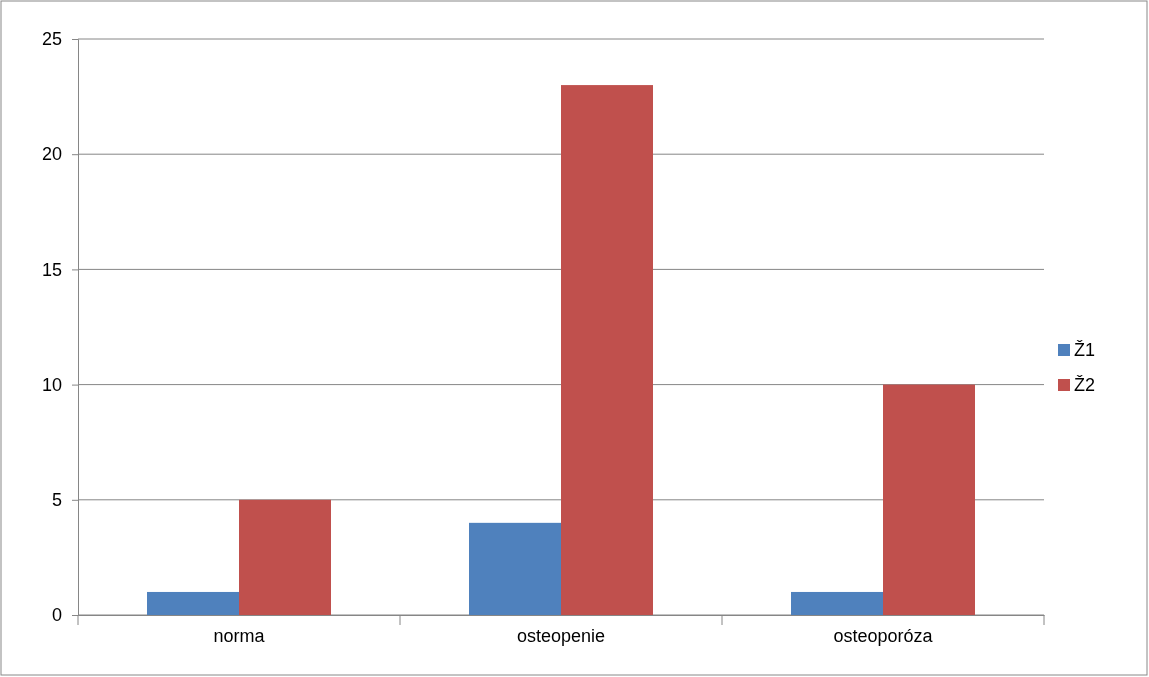  What do you see at coordinates (1085, 350) in the screenshot?
I see `legend-label: Ž1` at bounding box center [1085, 350].